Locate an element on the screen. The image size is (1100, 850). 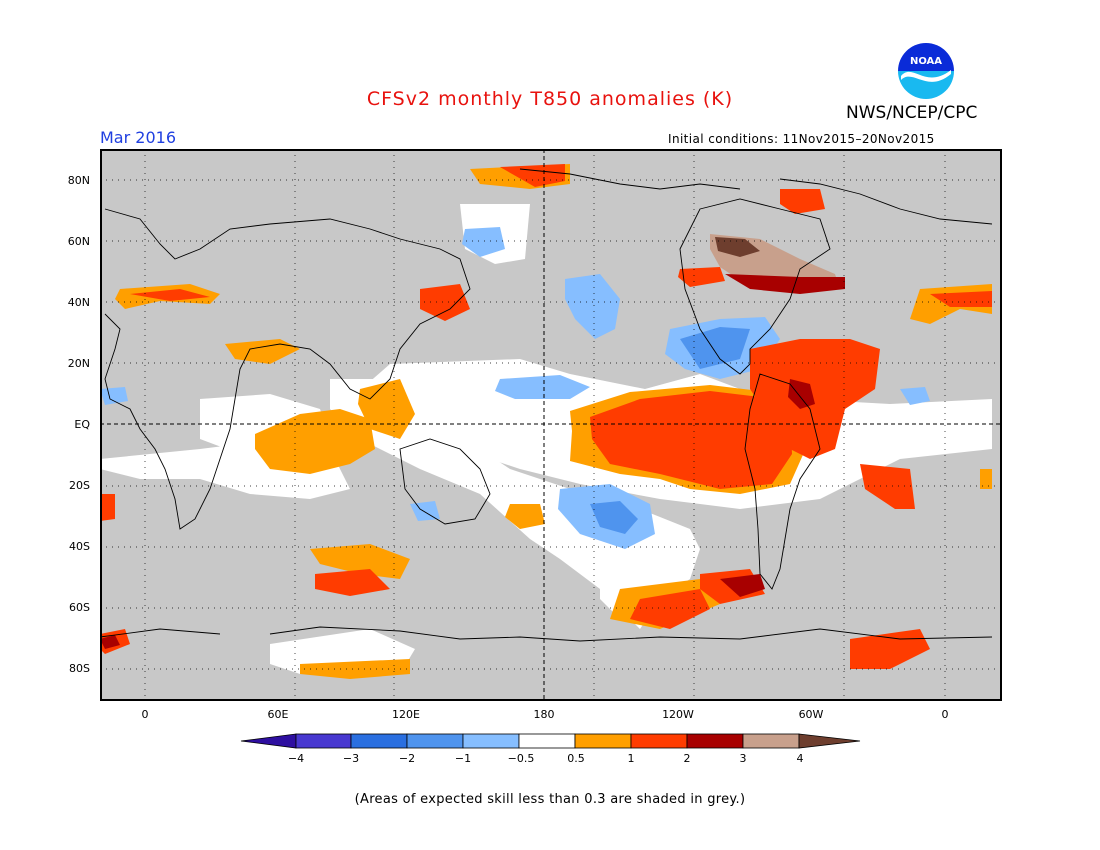
lon-label: 60E is located at coordinates (278, 714).